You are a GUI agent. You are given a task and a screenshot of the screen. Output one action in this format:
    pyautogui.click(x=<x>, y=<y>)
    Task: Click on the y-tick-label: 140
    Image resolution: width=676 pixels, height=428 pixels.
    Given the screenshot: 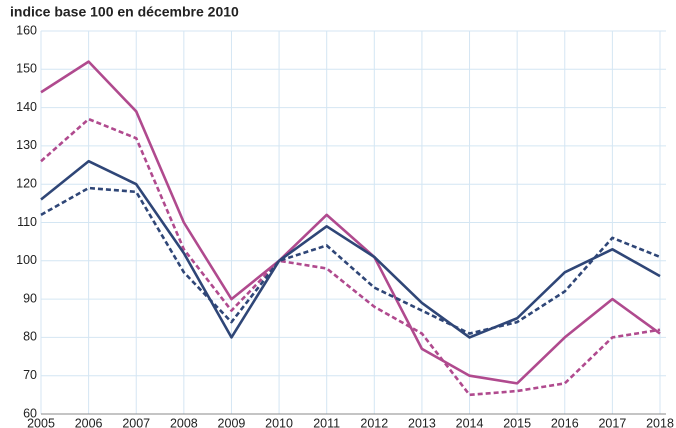 What is the action you would take?
    pyautogui.click(x=26, y=107)
    